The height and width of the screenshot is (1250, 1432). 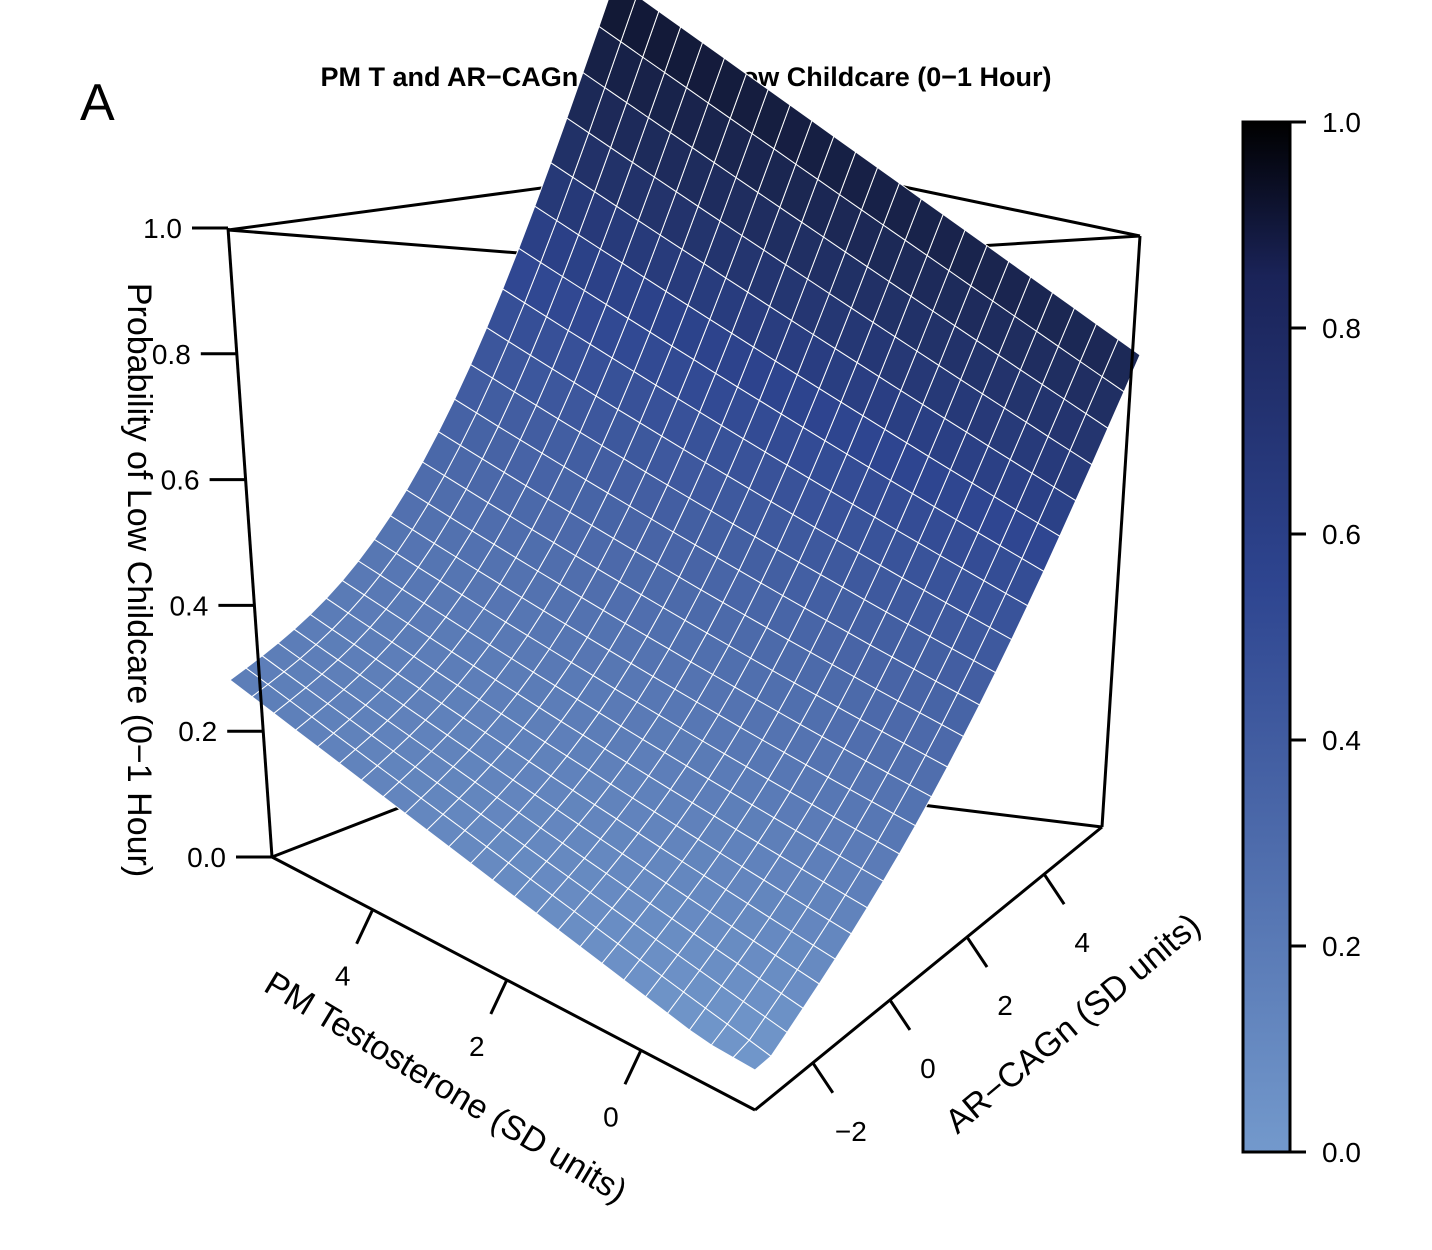 What do you see at coordinates (1341, 740) in the screenshot?
I see `colorbar-tick-label: 0.4` at bounding box center [1341, 740].